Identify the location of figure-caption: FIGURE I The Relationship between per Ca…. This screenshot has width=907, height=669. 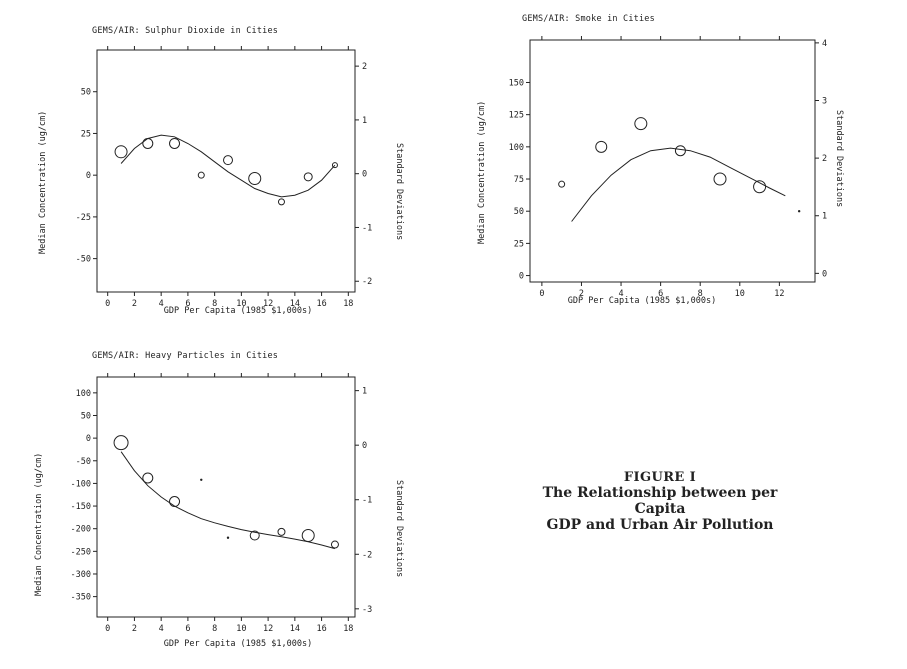
(660, 501).